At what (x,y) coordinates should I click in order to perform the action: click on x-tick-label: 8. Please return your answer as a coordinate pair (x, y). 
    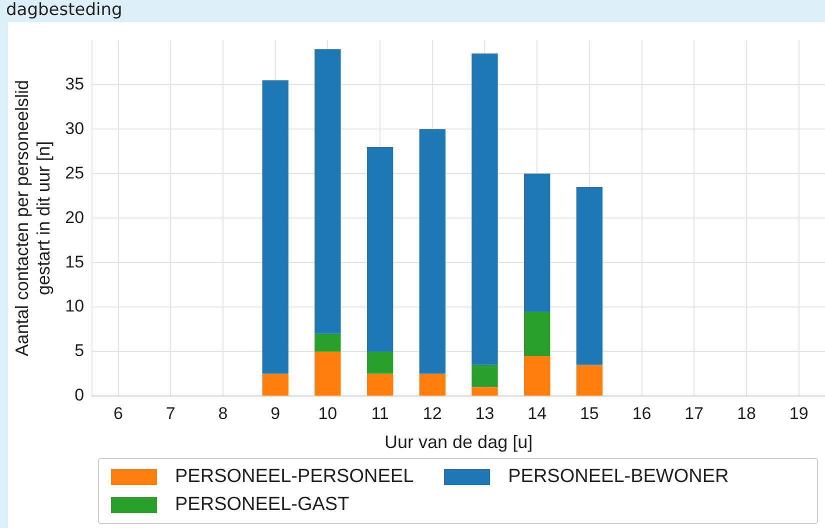
    Looking at the image, I should click on (223, 413).